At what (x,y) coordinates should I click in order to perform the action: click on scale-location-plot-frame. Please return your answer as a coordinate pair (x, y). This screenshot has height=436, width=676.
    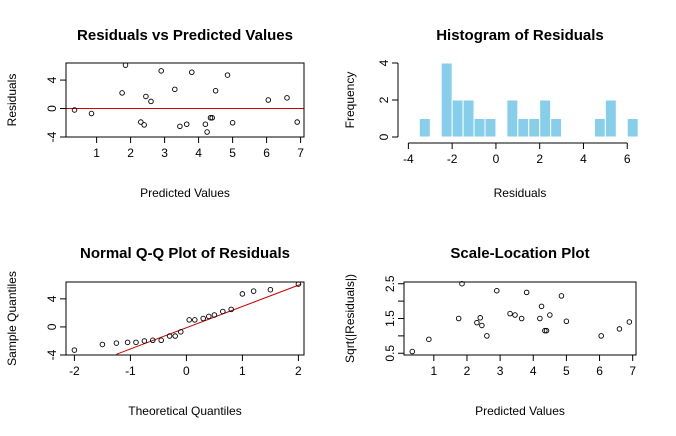
    Looking at the image, I should click on (520, 318).